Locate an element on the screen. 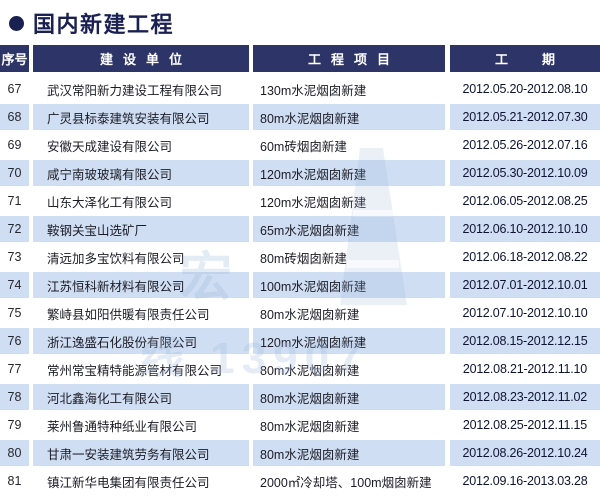 The height and width of the screenshot is (500, 600). row-number: 67 is located at coordinates (14, 89).